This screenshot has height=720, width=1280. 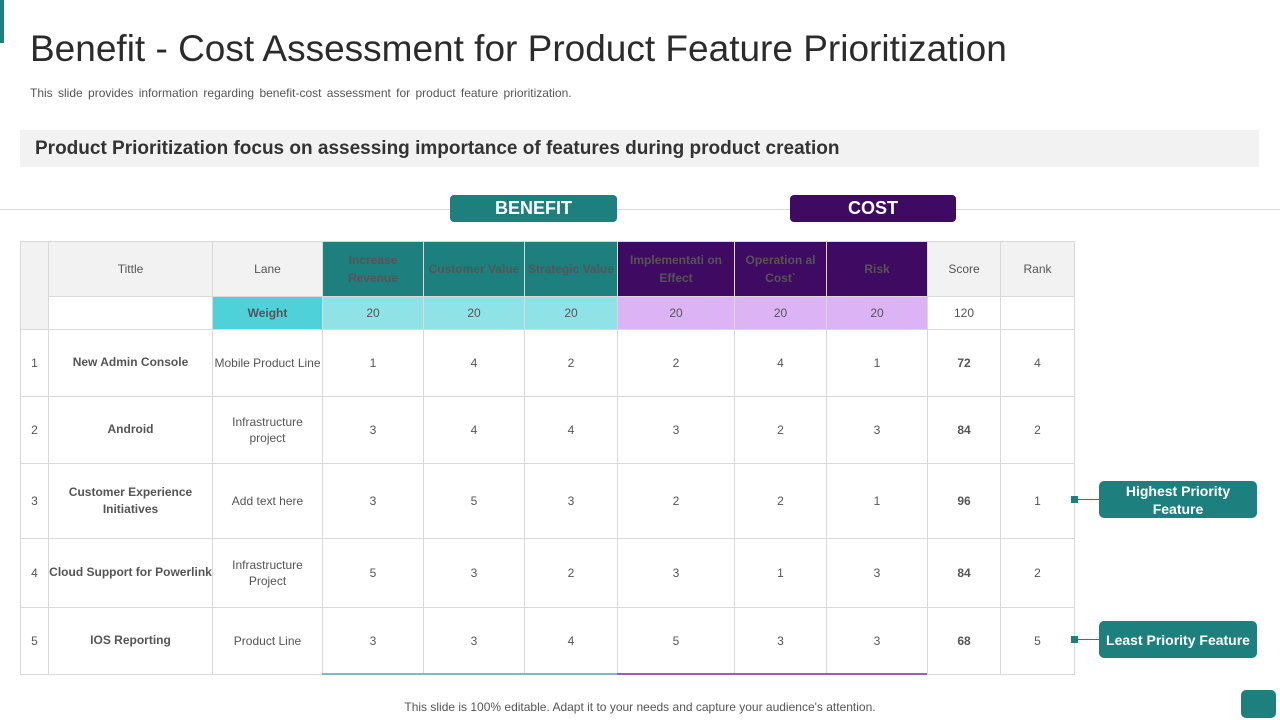 I want to click on operational-cost-value: 3, so click(x=780, y=641).